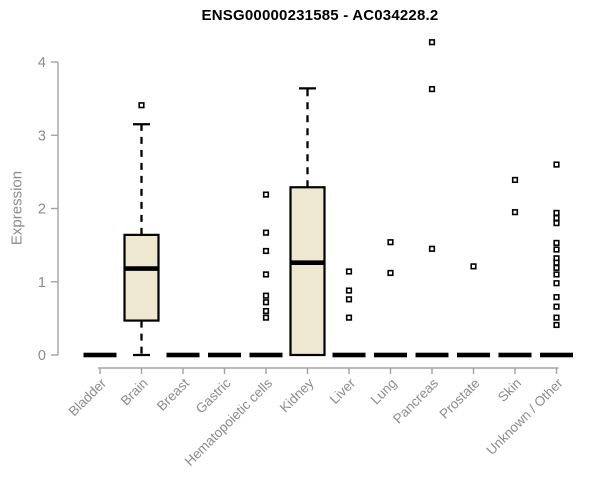 Image resolution: width=600 pixels, height=500 pixels. I want to click on x-tick-label-kidney: Kidney, so click(297, 395).